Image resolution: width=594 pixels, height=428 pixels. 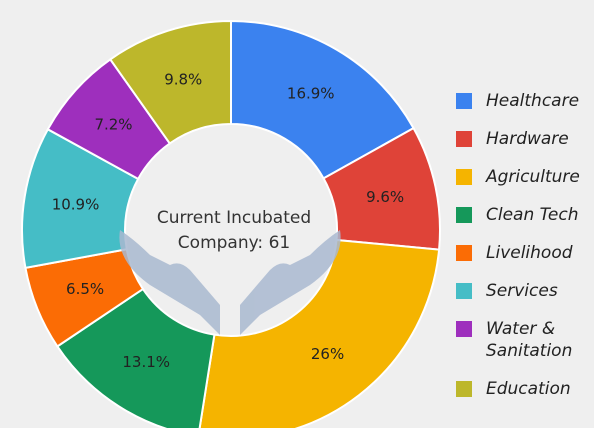 What do you see at coordinates (528, 389) in the screenshot?
I see `legend-label: Education` at bounding box center [528, 389].